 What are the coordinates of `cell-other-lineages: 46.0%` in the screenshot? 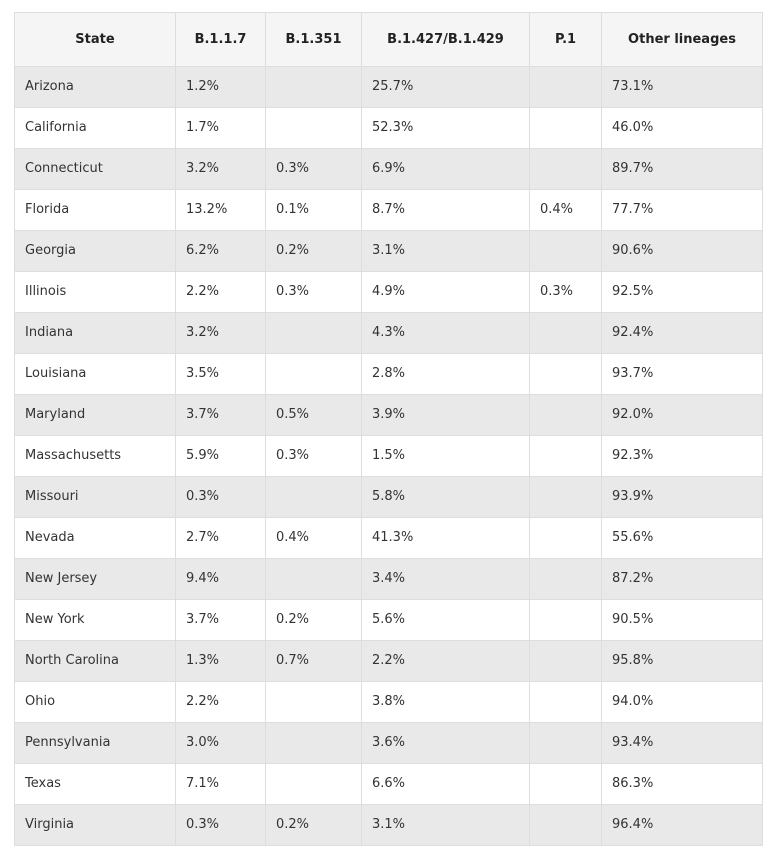 It's located at (682, 128).